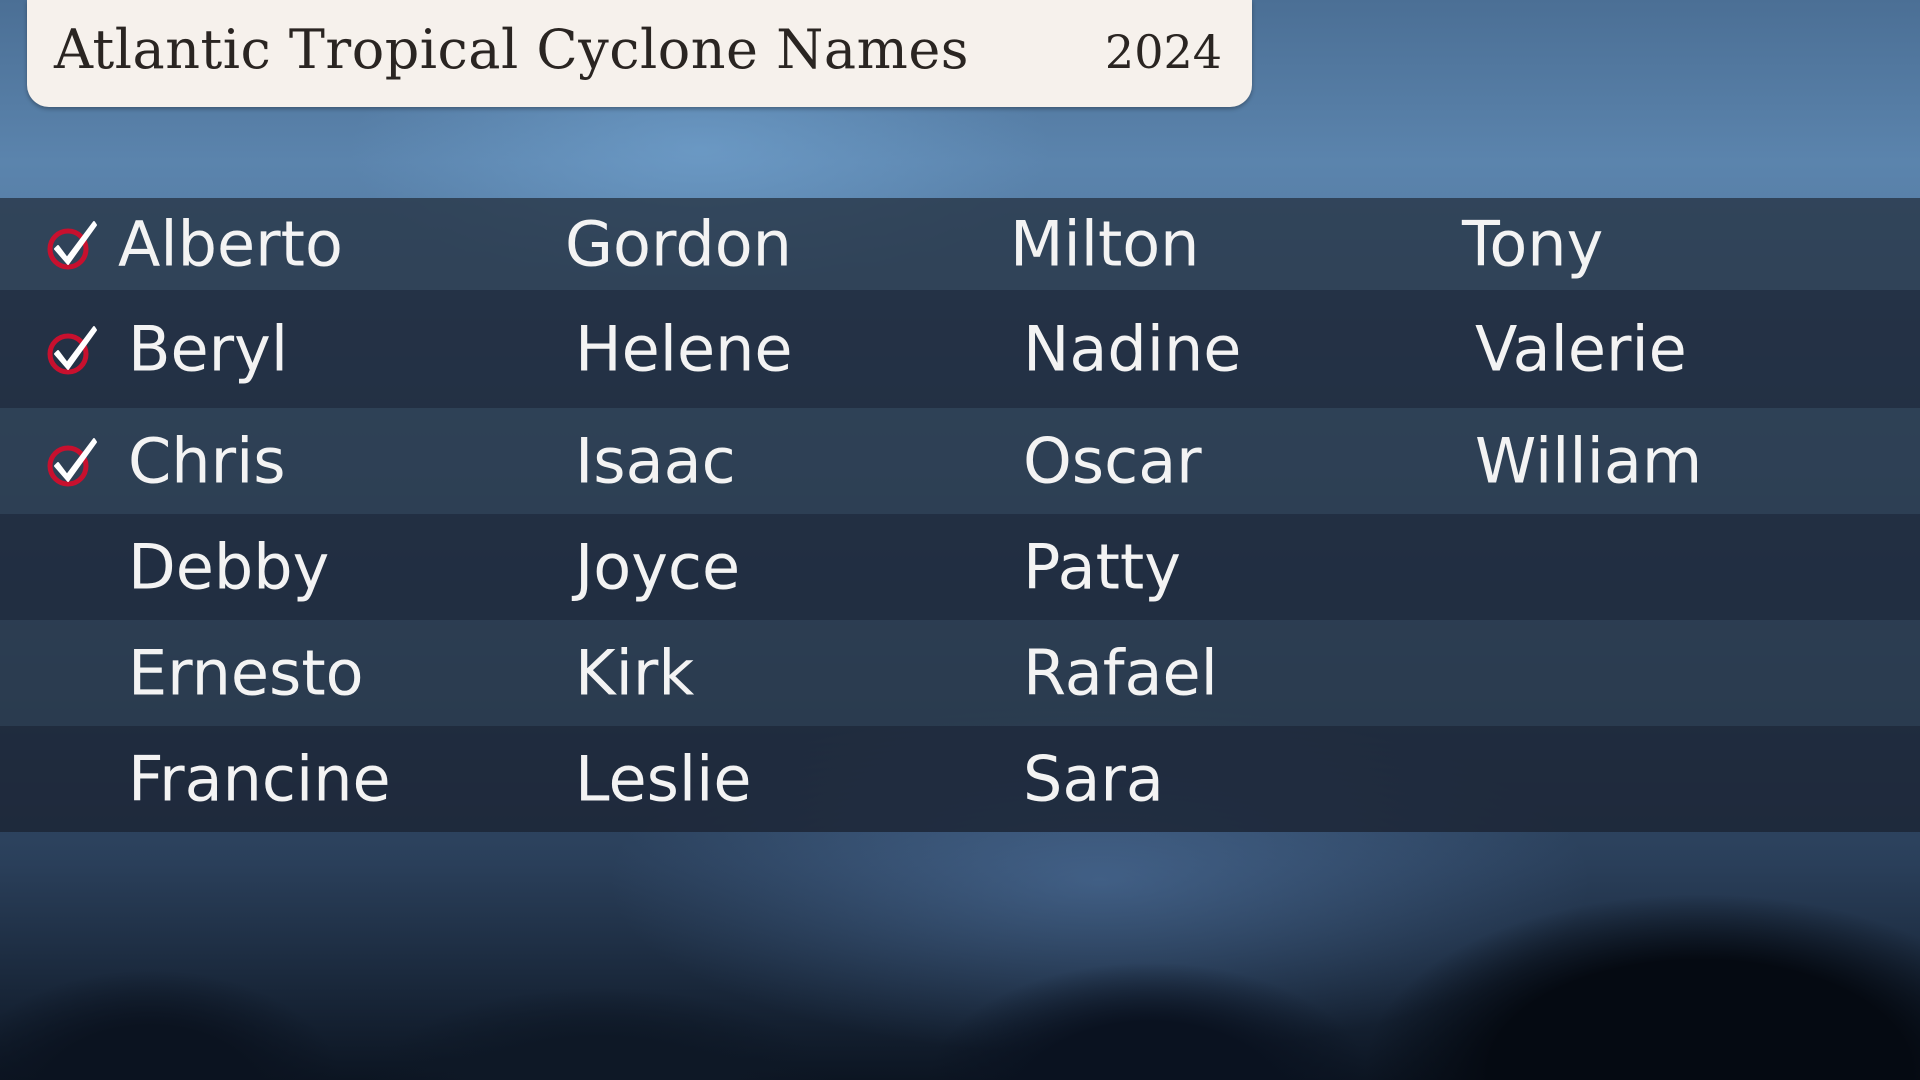 The width and height of the screenshot is (1920, 1080). What do you see at coordinates (1102, 567) in the screenshot?
I see `storm-name: Patty` at bounding box center [1102, 567].